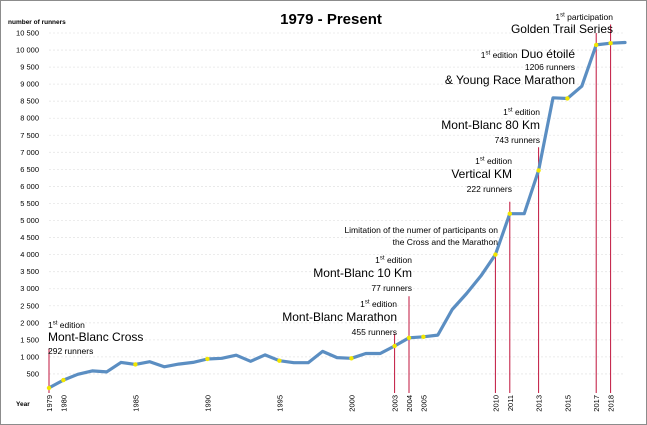 This screenshot has height=425, width=647. I want to click on x-tick-label: 2013, so click(539, 403).